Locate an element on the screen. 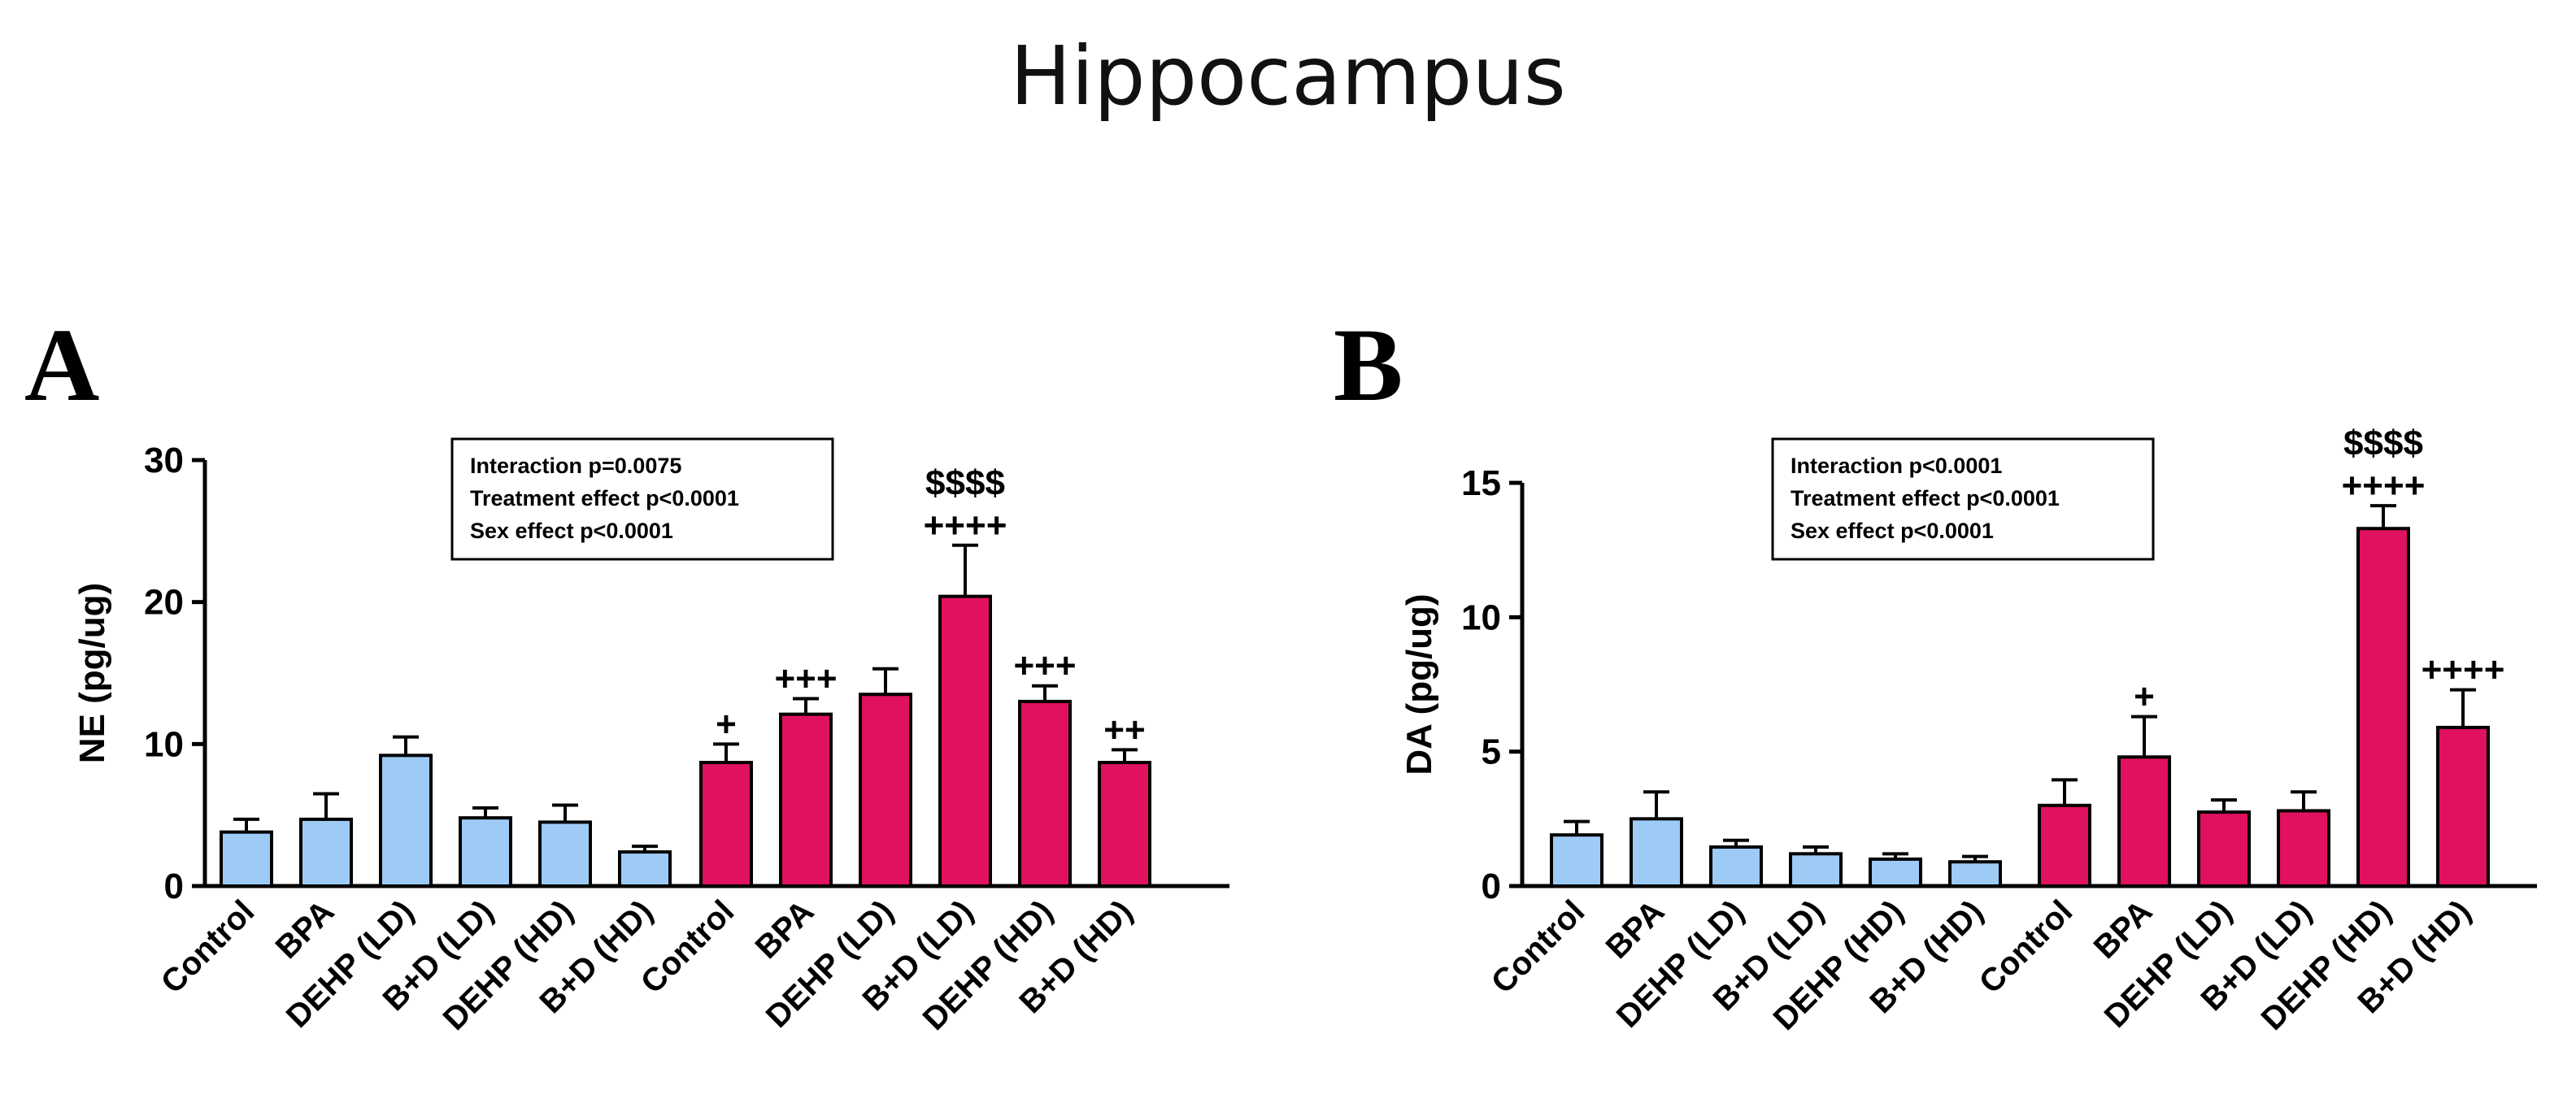 The image size is (2576, 1112). y-axis-title: DA (pg/ug) is located at coordinates (1419, 684).